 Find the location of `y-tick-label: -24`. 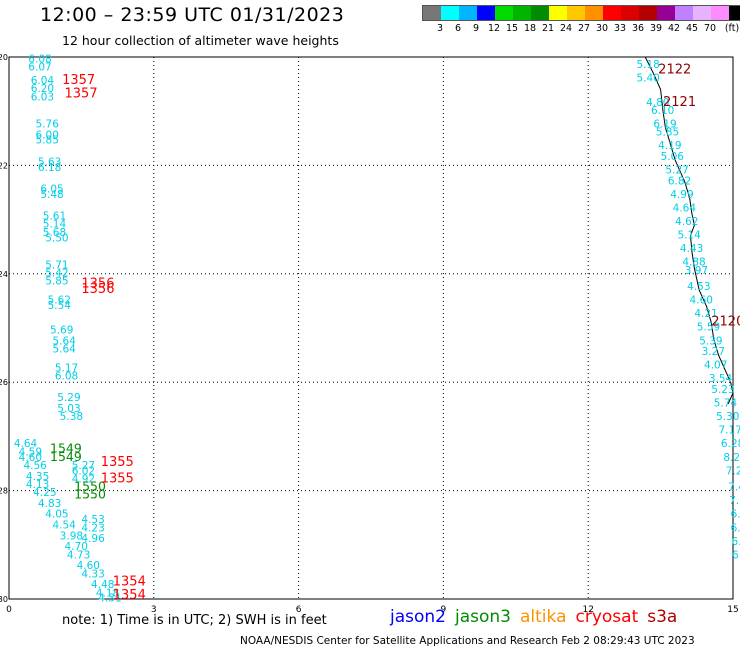

y-tick-label: -24 is located at coordinates (4, 274).